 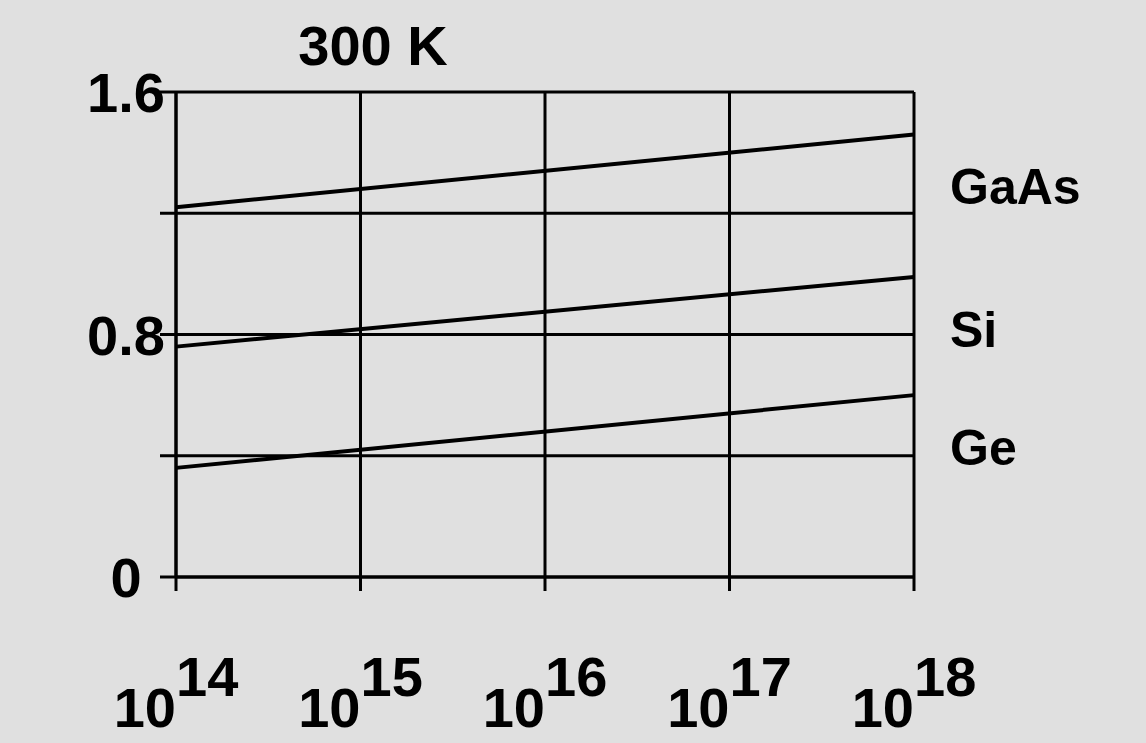 I want to click on y-tick-label: 0, so click(x=126, y=577).